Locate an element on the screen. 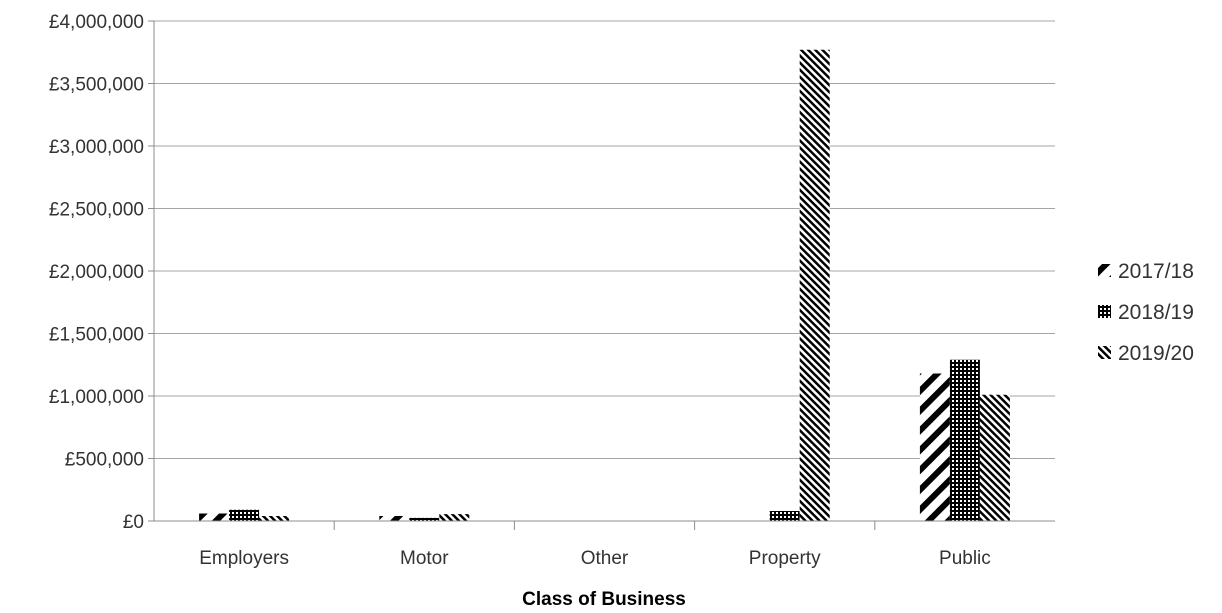  legend-label: 2018/19 is located at coordinates (1156, 312).